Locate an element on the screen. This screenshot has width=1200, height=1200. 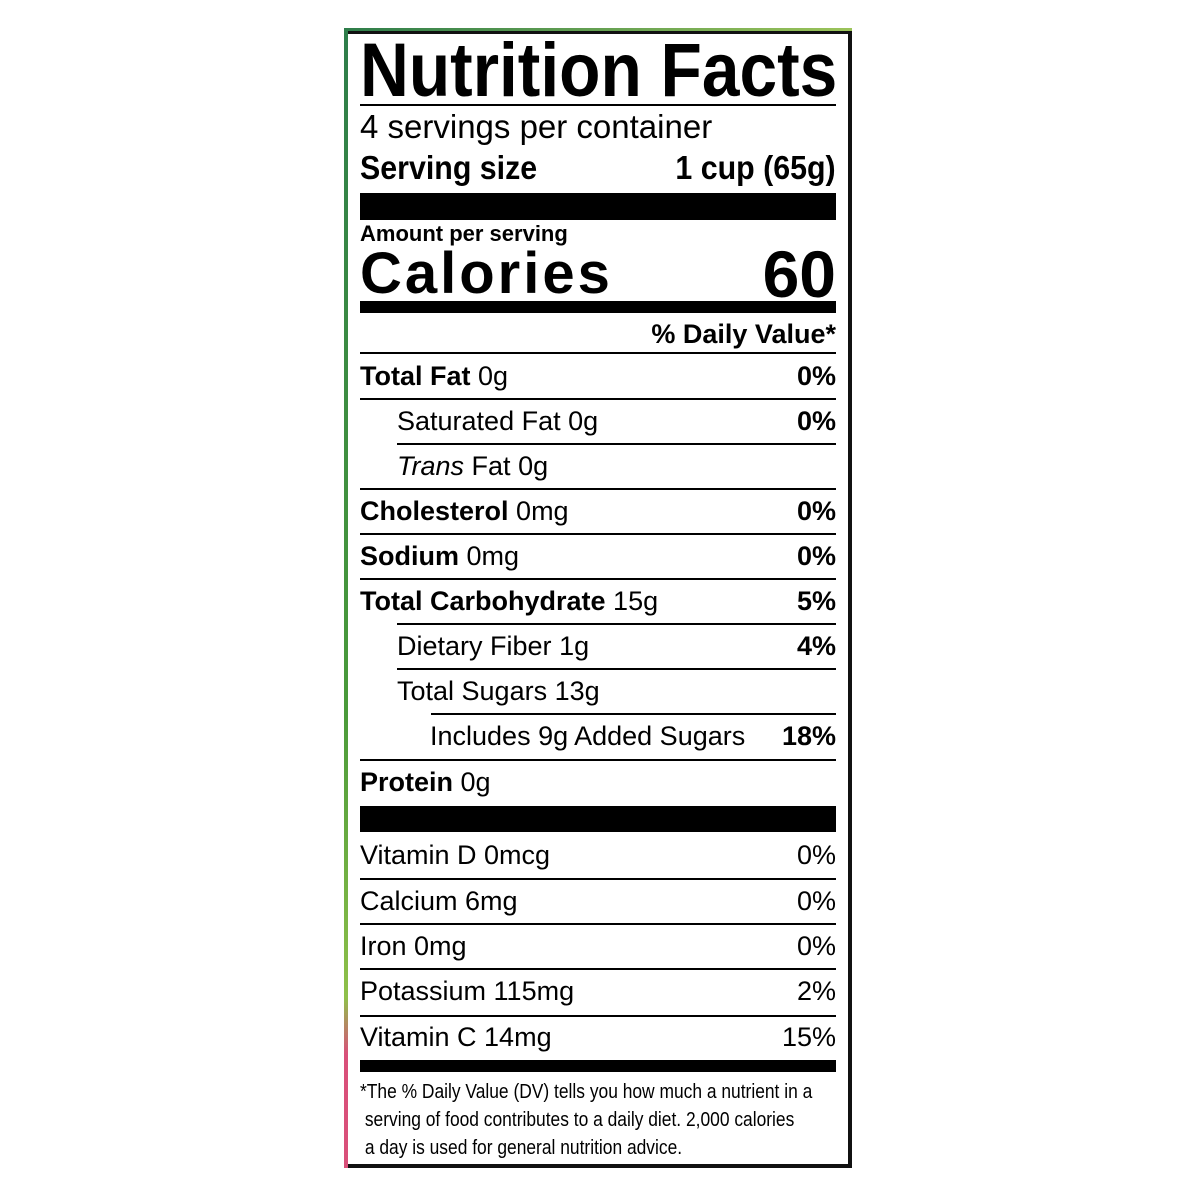
nutrient-row: Trans Fat 0g is located at coordinates (598, 466).